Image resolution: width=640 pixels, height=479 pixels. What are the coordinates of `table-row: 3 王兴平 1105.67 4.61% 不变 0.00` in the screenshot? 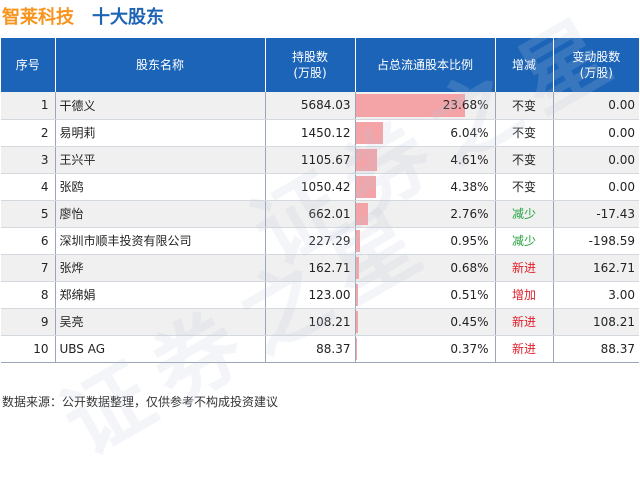 It's located at (320, 160).